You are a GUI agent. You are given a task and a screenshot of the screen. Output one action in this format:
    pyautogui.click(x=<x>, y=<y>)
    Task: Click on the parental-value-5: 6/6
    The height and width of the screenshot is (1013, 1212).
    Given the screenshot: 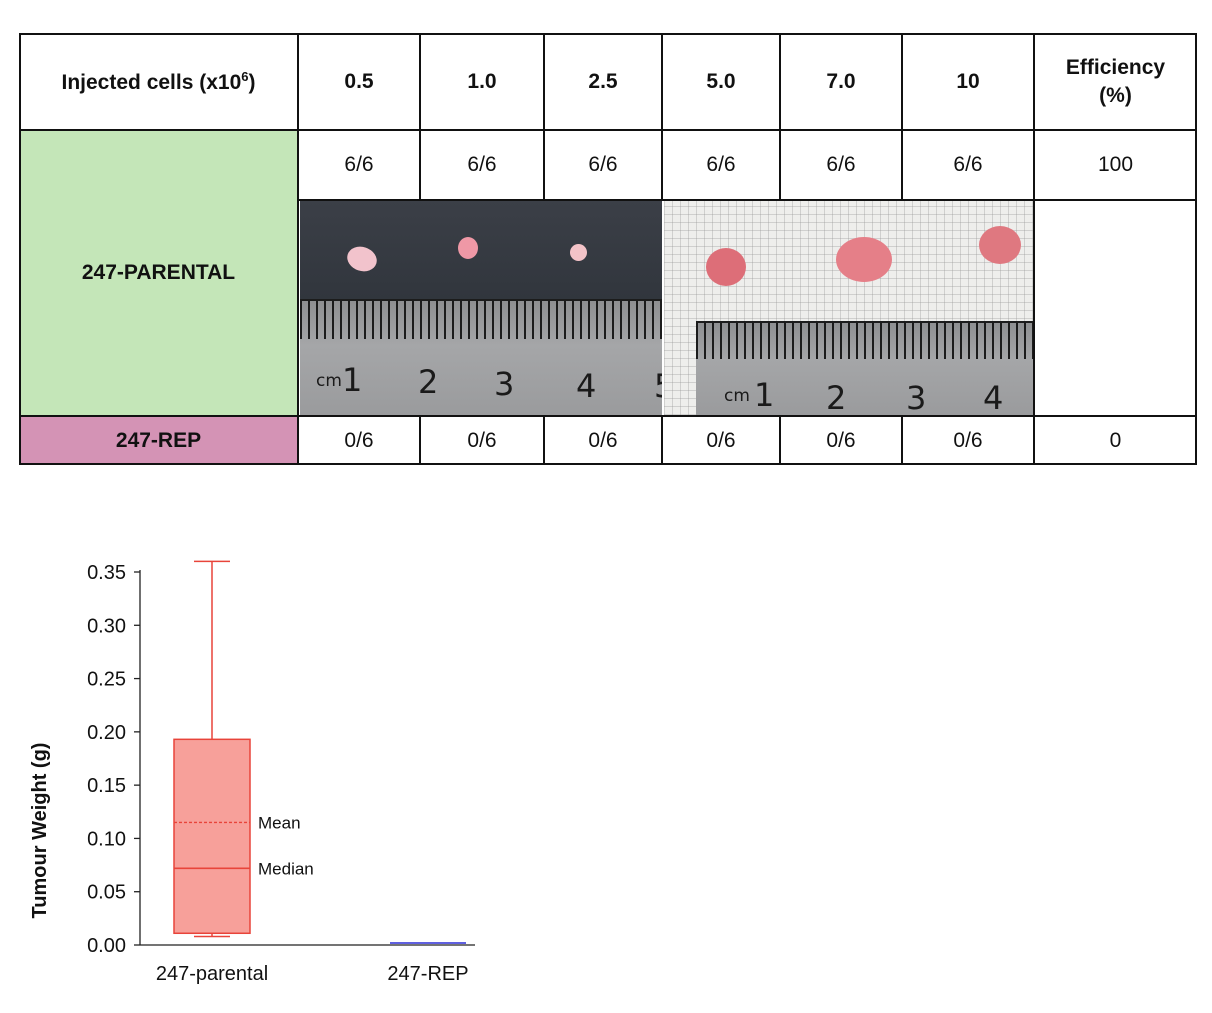 What is the action you would take?
    pyautogui.click(x=968, y=164)
    